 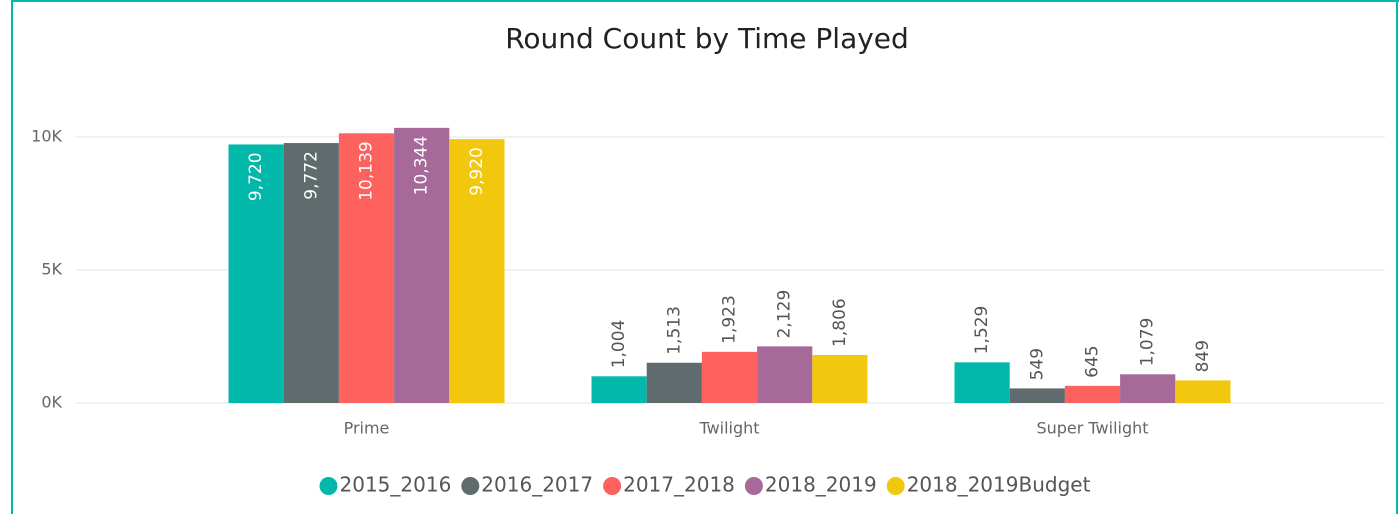 I want to click on data-label: 849, so click(x=1203, y=356).